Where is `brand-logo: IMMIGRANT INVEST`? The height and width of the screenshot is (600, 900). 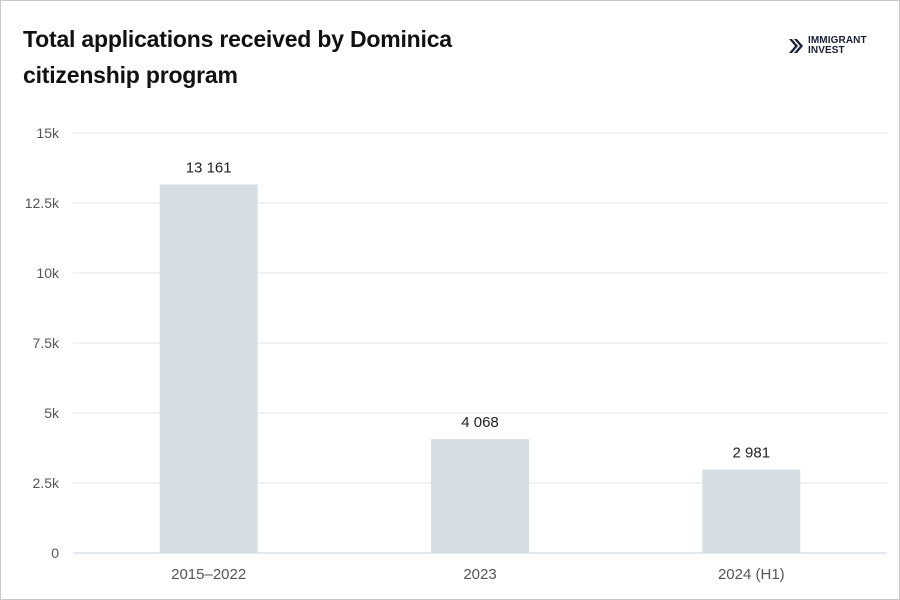
brand-logo: IMMIGRANT INVEST is located at coordinates (828, 46).